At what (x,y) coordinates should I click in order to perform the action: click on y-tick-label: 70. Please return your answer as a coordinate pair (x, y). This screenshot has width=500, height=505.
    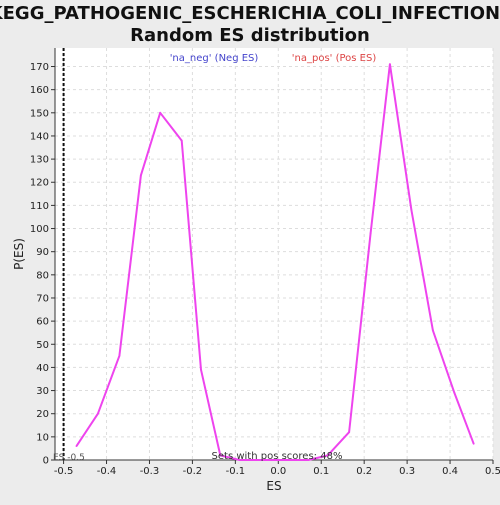
    Looking at the image, I should click on (42, 298).